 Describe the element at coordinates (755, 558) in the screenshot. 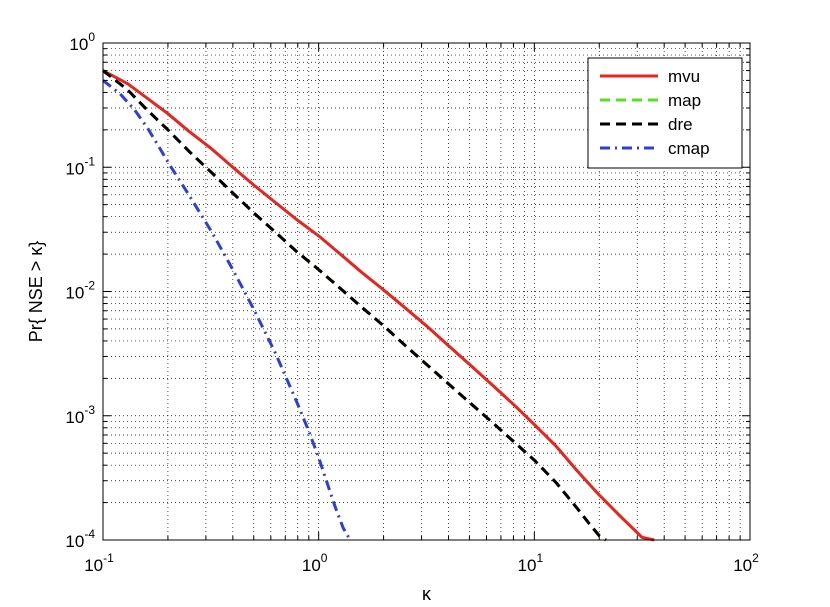

I see `x-tick-exponent: 2` at that location.